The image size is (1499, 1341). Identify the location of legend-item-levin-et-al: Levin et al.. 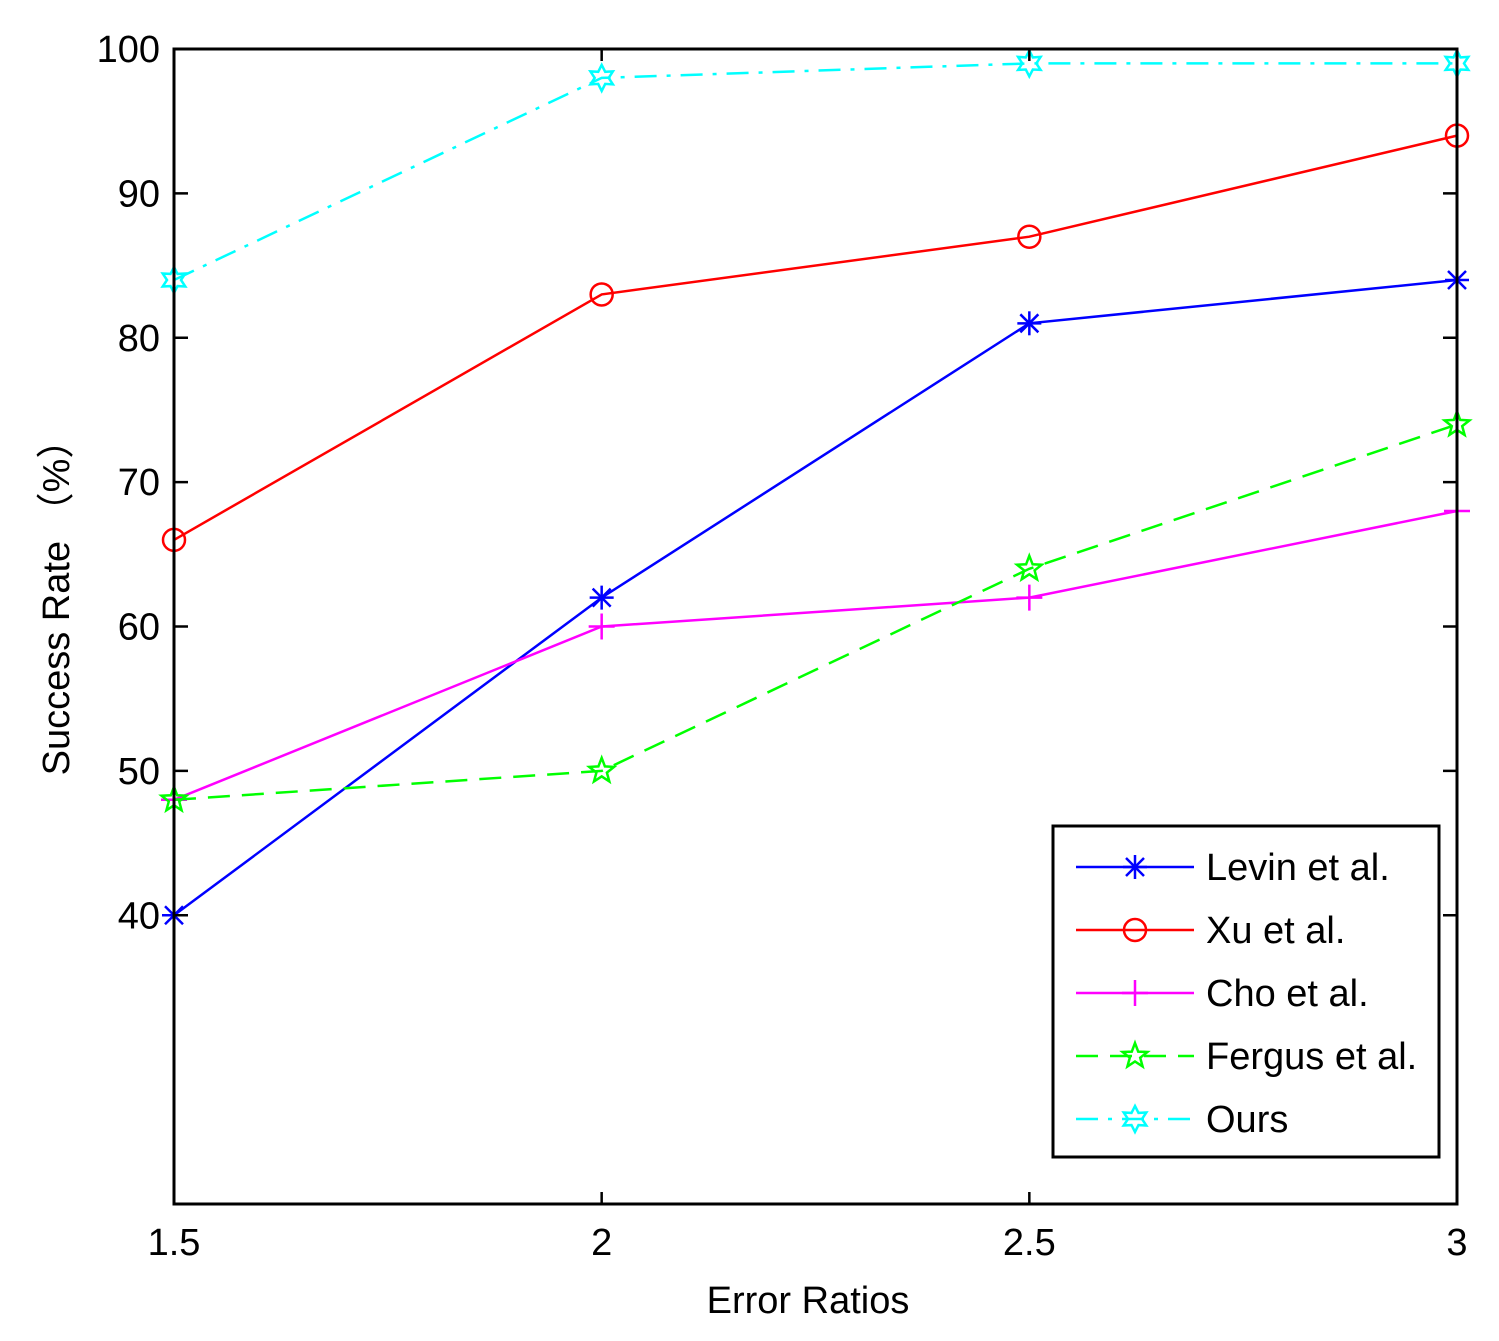
(1233, 868).